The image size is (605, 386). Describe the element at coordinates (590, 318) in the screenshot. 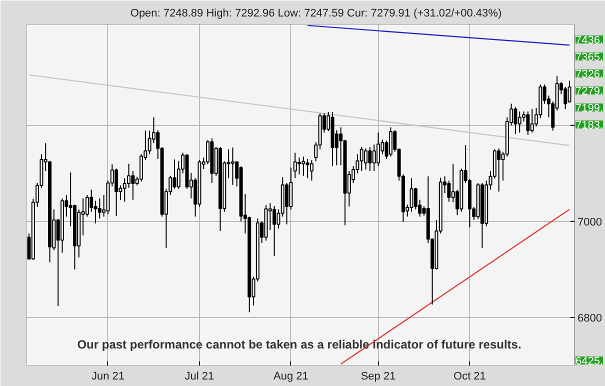

I see `y-tick-label: 6800` at that location.